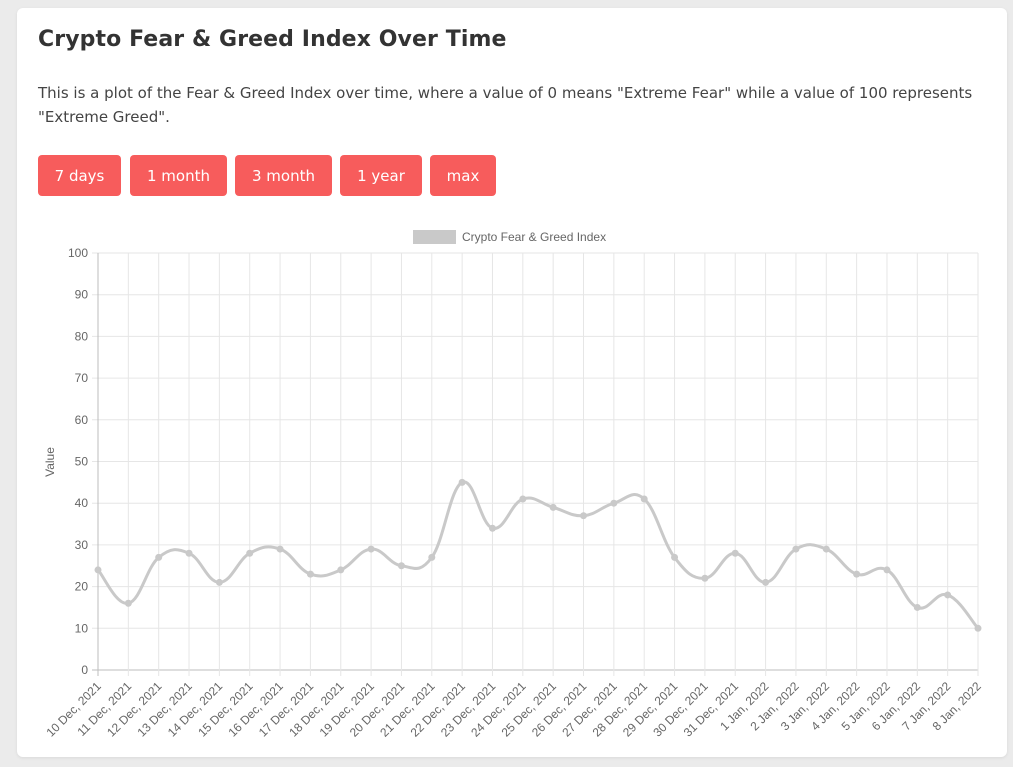 Image resolution: width=1013 pixels, height=767 pixels. What do you see at coordinates (84, 670) in the screenshot?
I see `y-tick-label: 0` at bounding box center [84, 670].